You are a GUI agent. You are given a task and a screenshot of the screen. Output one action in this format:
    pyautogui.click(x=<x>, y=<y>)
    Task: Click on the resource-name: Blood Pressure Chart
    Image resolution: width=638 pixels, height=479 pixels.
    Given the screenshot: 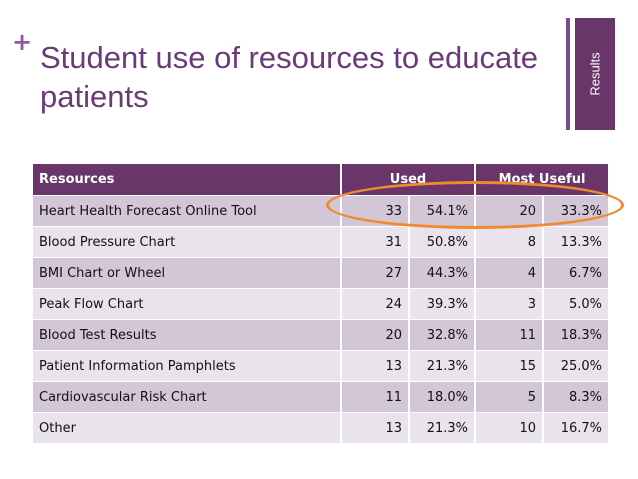 What is the action you would take?
    pyautogui.click(x=187, y=242)
    